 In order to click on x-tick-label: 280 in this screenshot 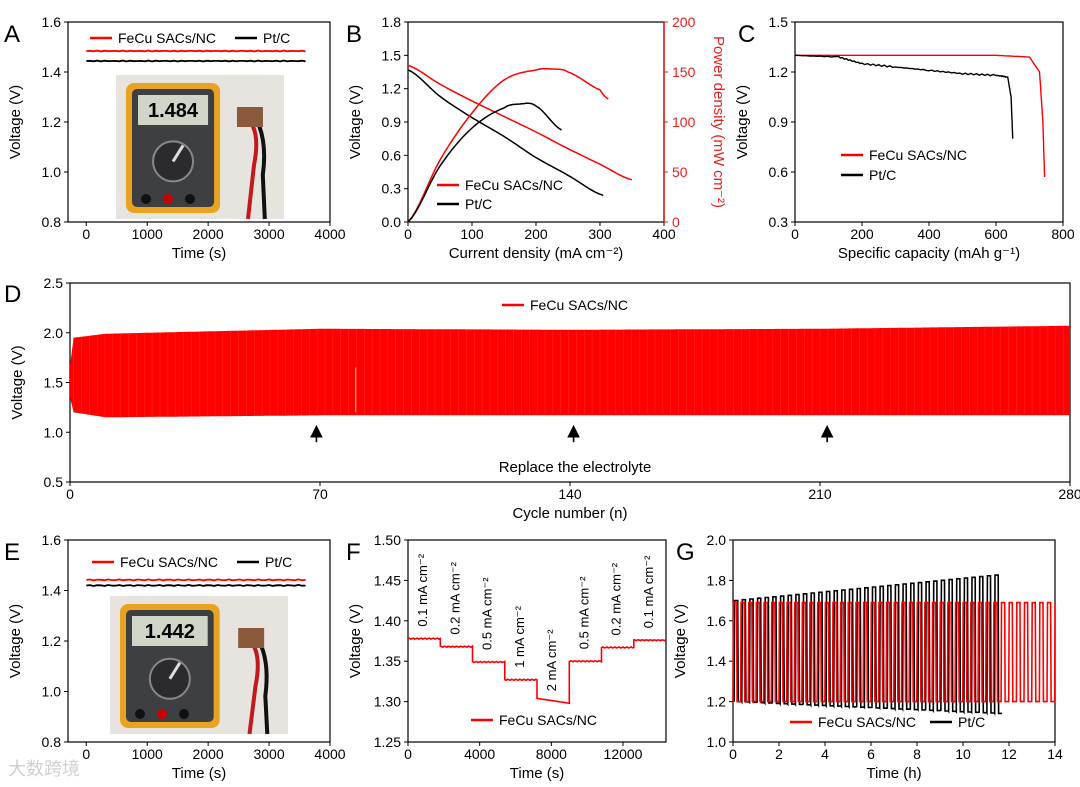, I will do `click(1069, 494)`.